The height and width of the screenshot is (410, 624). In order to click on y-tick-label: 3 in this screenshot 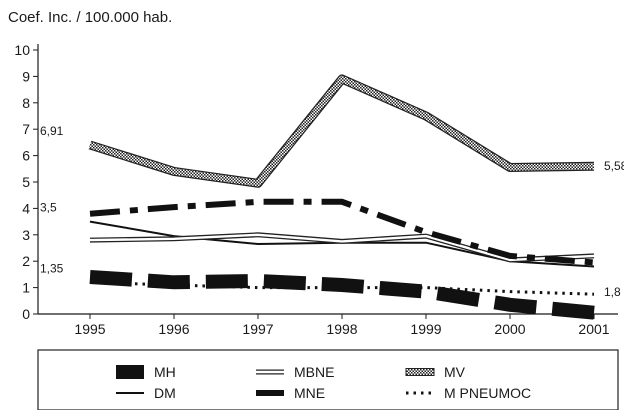, I will do `click(26, 235)`.